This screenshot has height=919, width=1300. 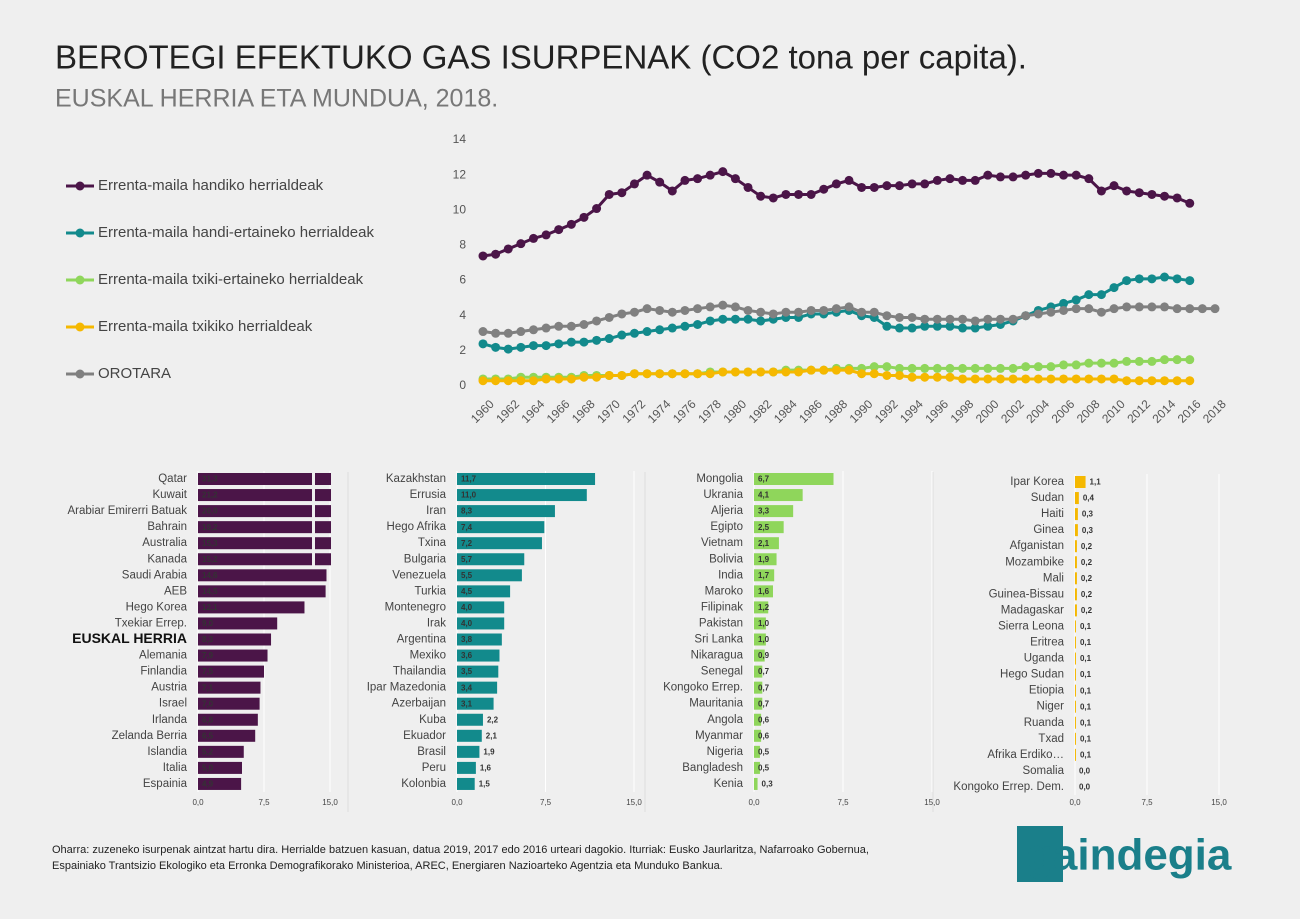 I want to click on value-label: 3,3, so click(x=764, y=511).